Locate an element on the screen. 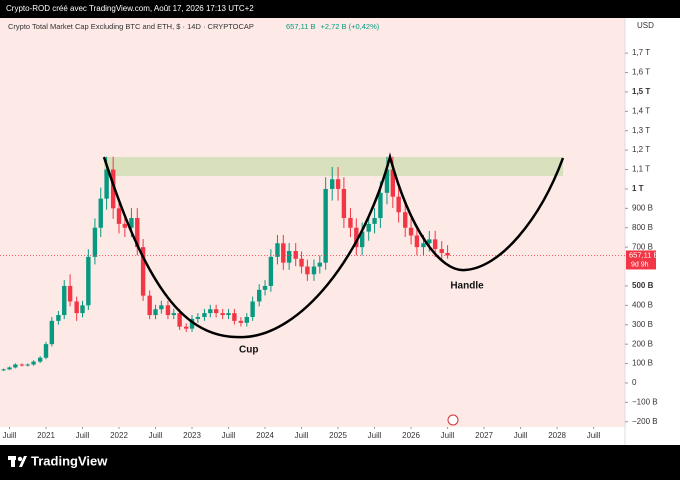  y-tick-label: 900 B is located at coordinates (642, 207).